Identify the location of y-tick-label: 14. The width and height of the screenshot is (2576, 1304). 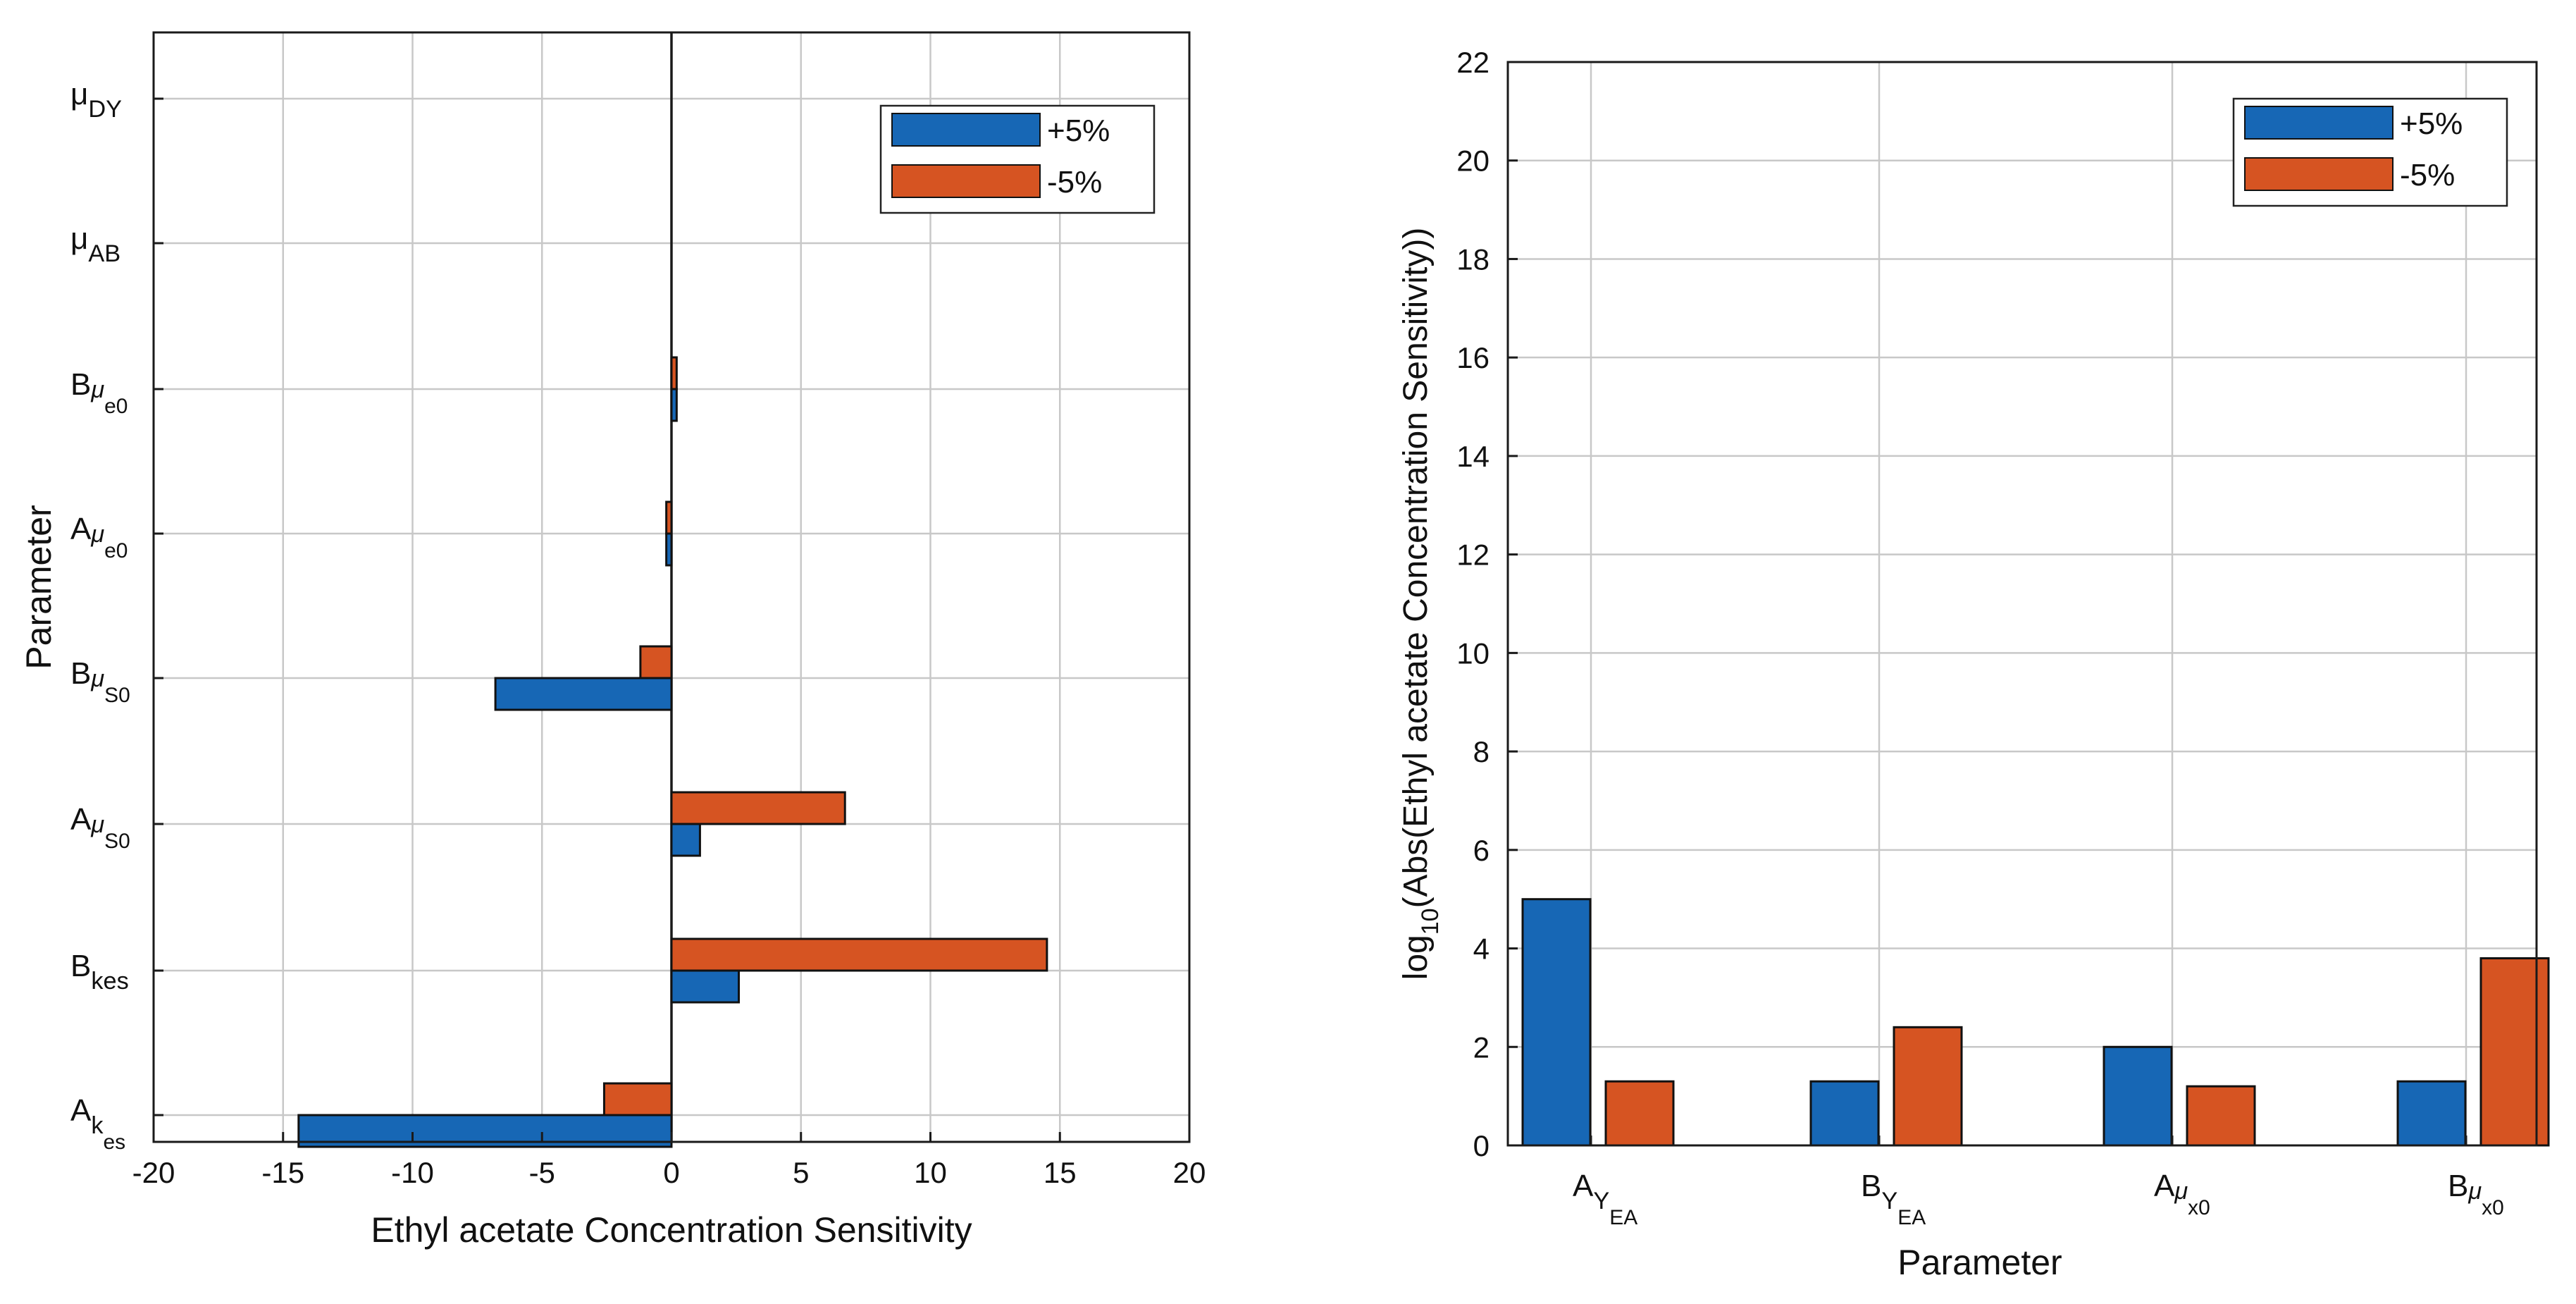
(1473, 456).